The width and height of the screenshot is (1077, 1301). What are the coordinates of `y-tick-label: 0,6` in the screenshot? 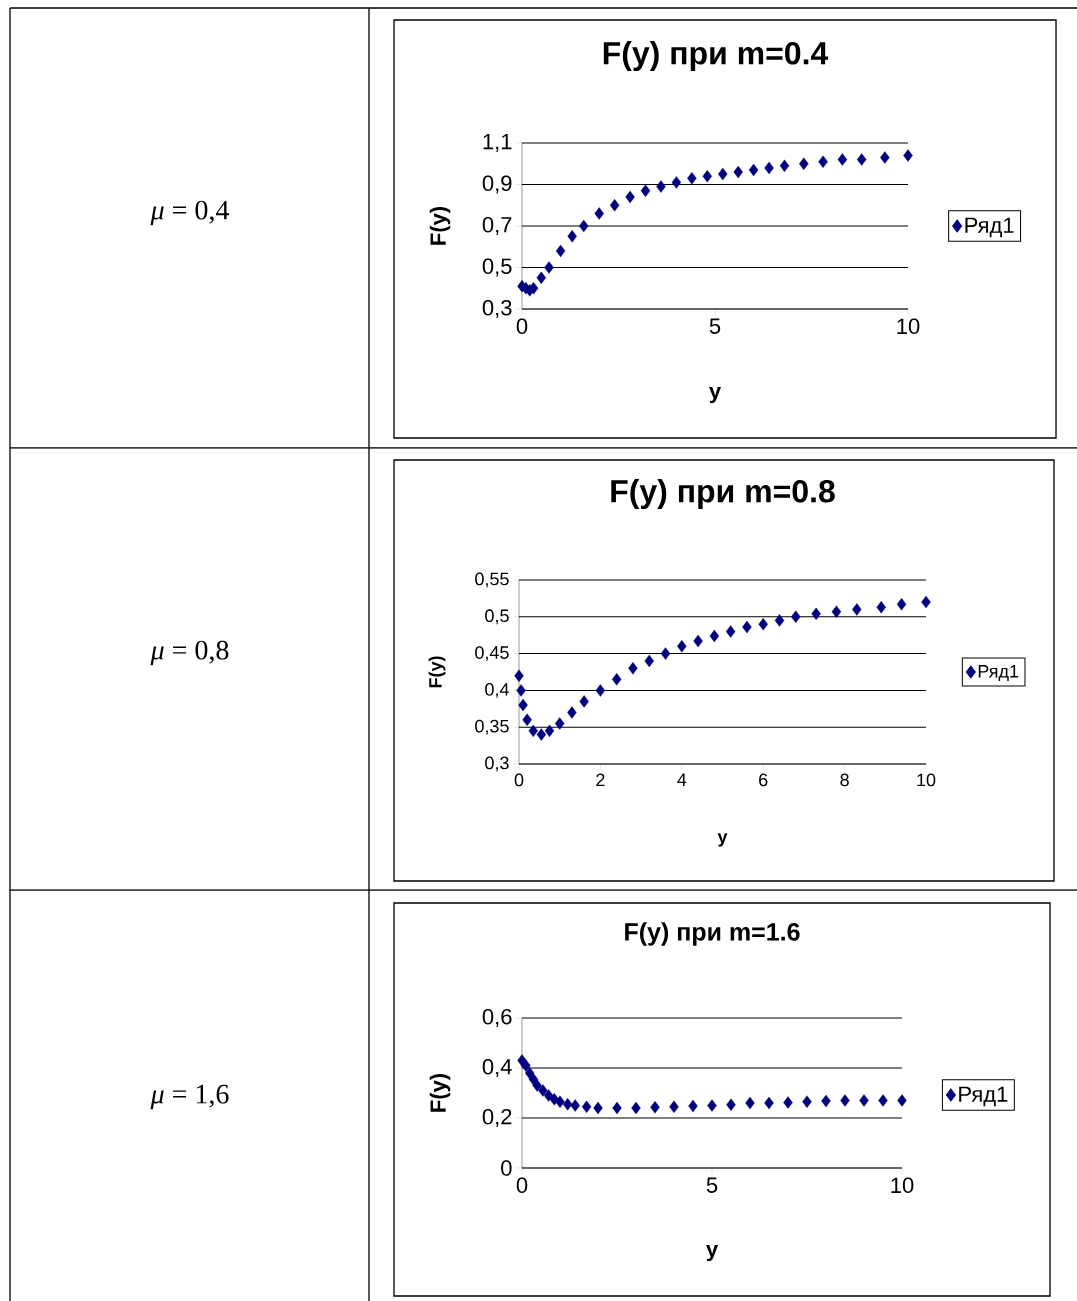 It's located at (497, 1018).